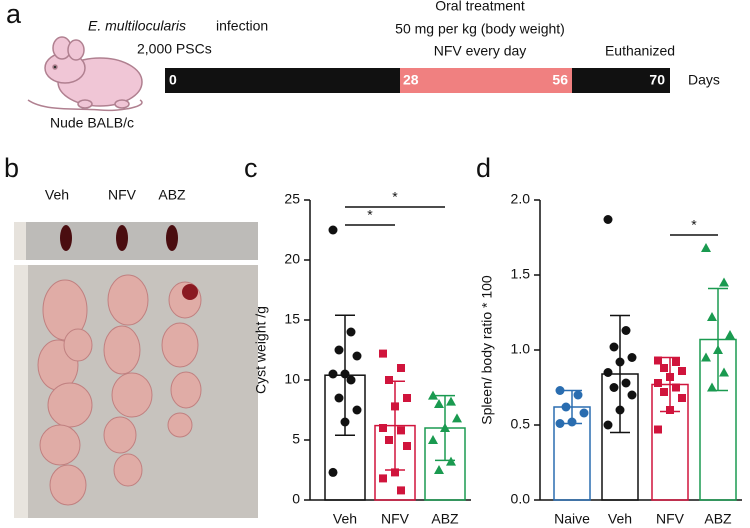 This screenshot has height=528, width=750. What do you see at coordinates (11, 168) in the screenshot?
I see `panel-label: b` at bounding box center [11, 168].